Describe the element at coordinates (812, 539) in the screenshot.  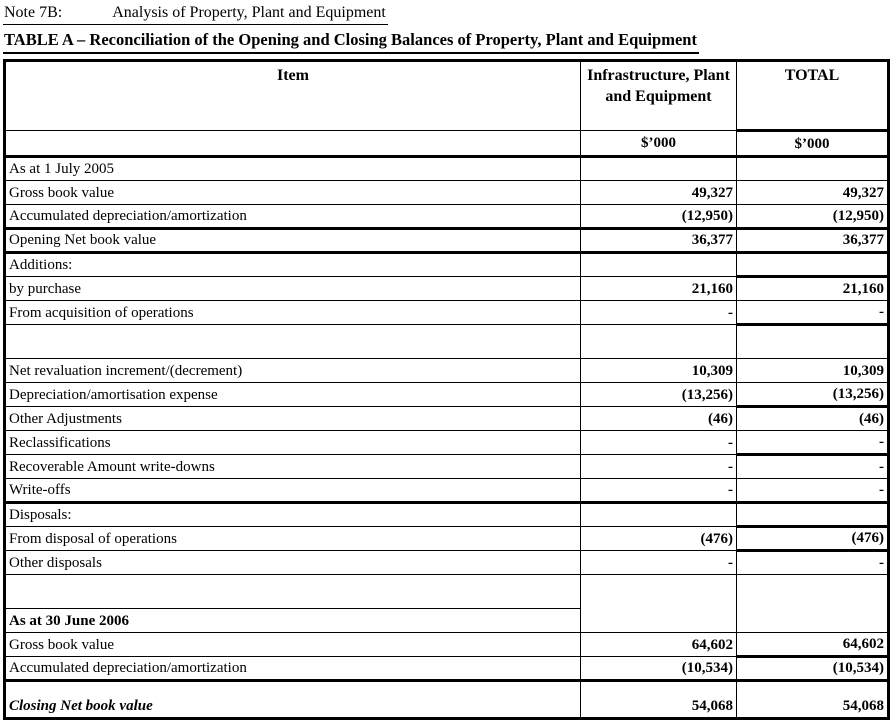
I see `total-value-cell: (476)` at that location.